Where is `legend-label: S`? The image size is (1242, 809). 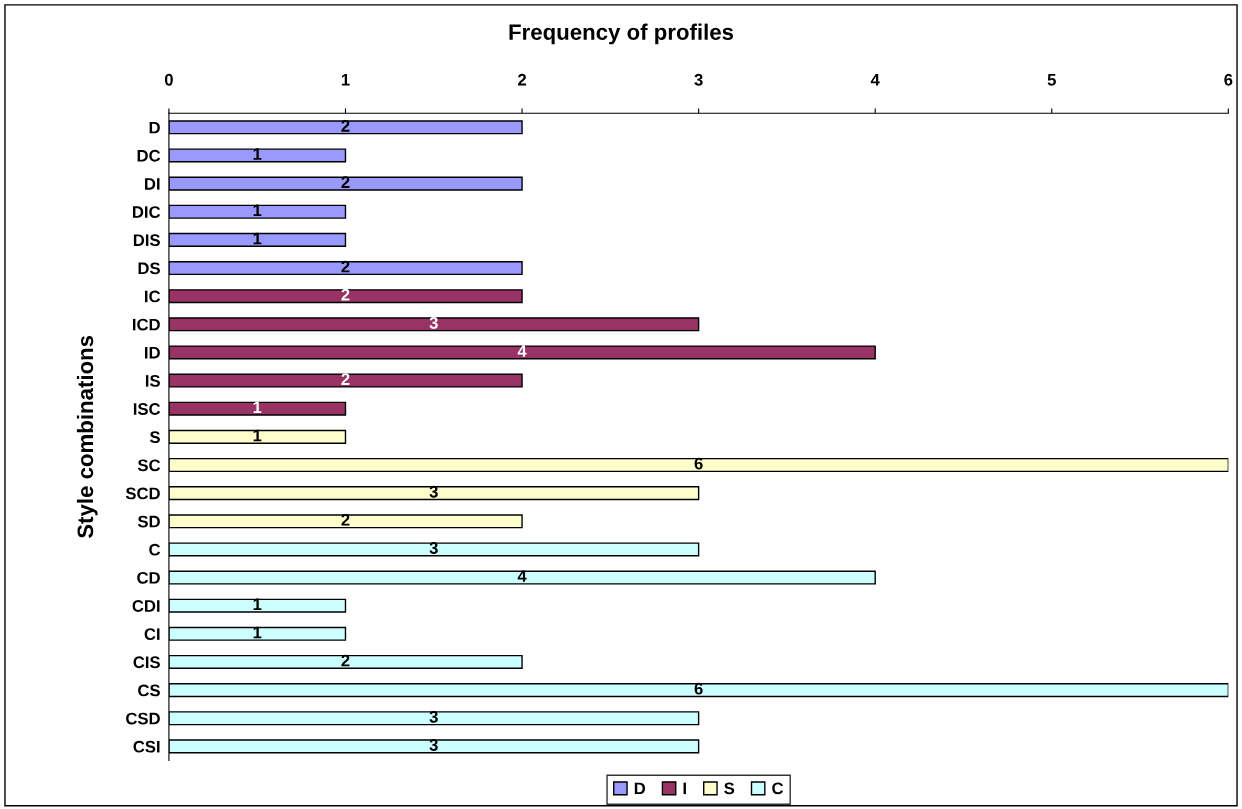
legend-label: S is located at coordinates (729, 788).